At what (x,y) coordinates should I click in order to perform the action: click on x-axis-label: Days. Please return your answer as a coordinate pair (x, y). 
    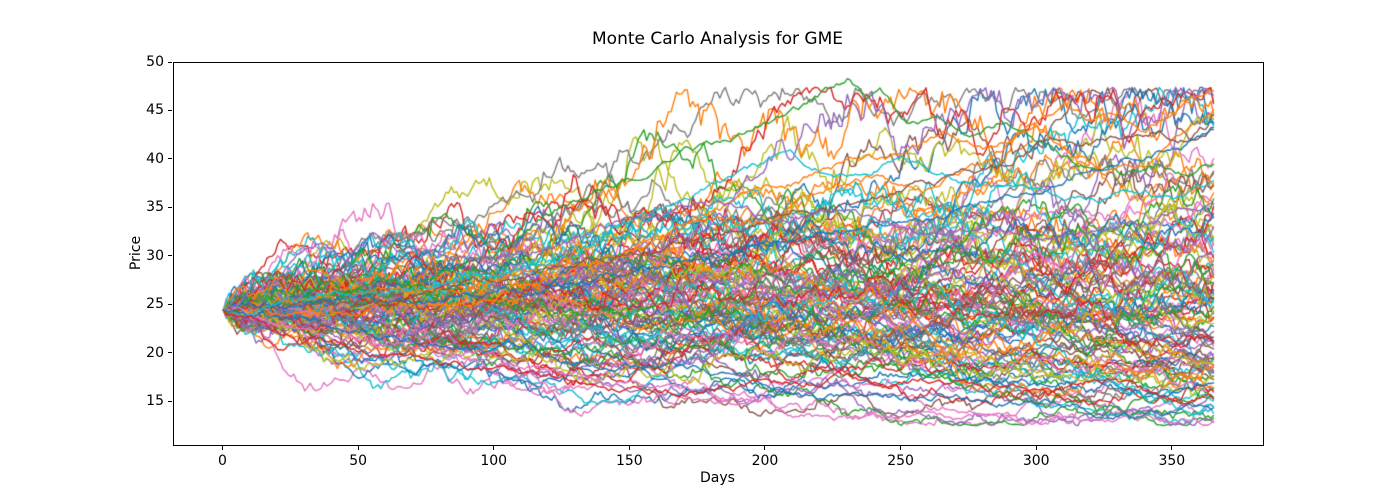
    Looking at the image, I should click on (717, 478).